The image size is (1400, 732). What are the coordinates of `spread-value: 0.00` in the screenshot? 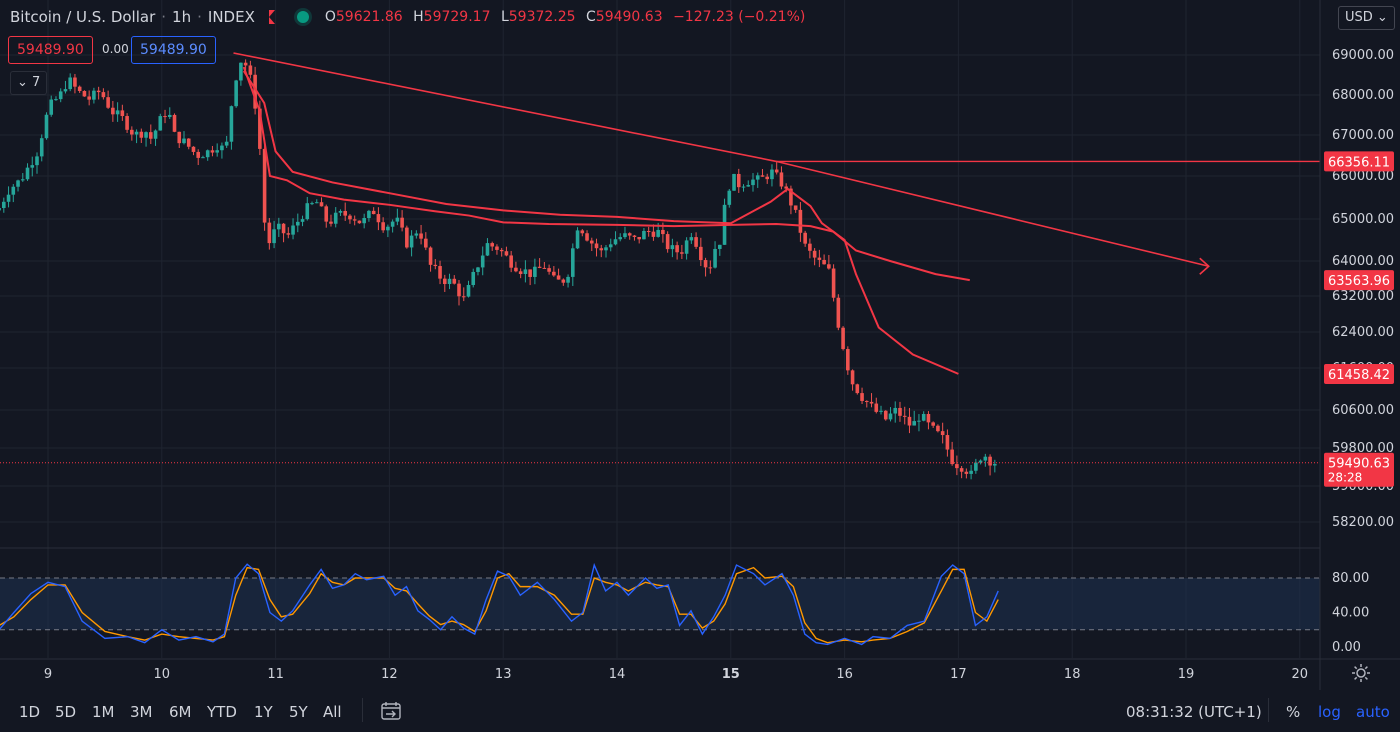 It's located at (115, 49).